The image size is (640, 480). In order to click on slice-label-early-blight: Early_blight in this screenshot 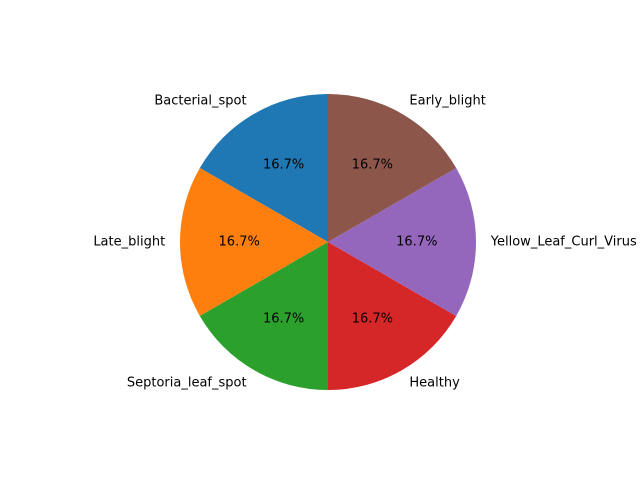, I will do `click(447, 101)`.